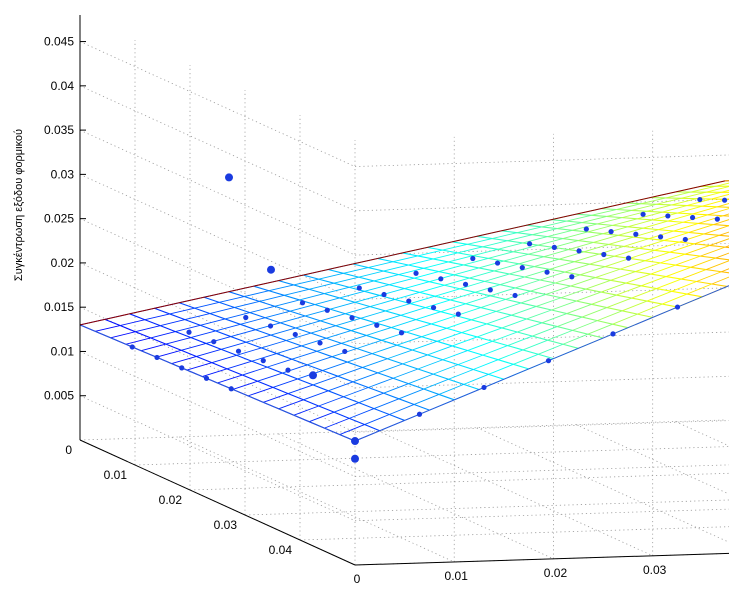 The height and width of the screenshot is (592, 729). I want to click on z-tick-label: 0.005, so click(59, 396).